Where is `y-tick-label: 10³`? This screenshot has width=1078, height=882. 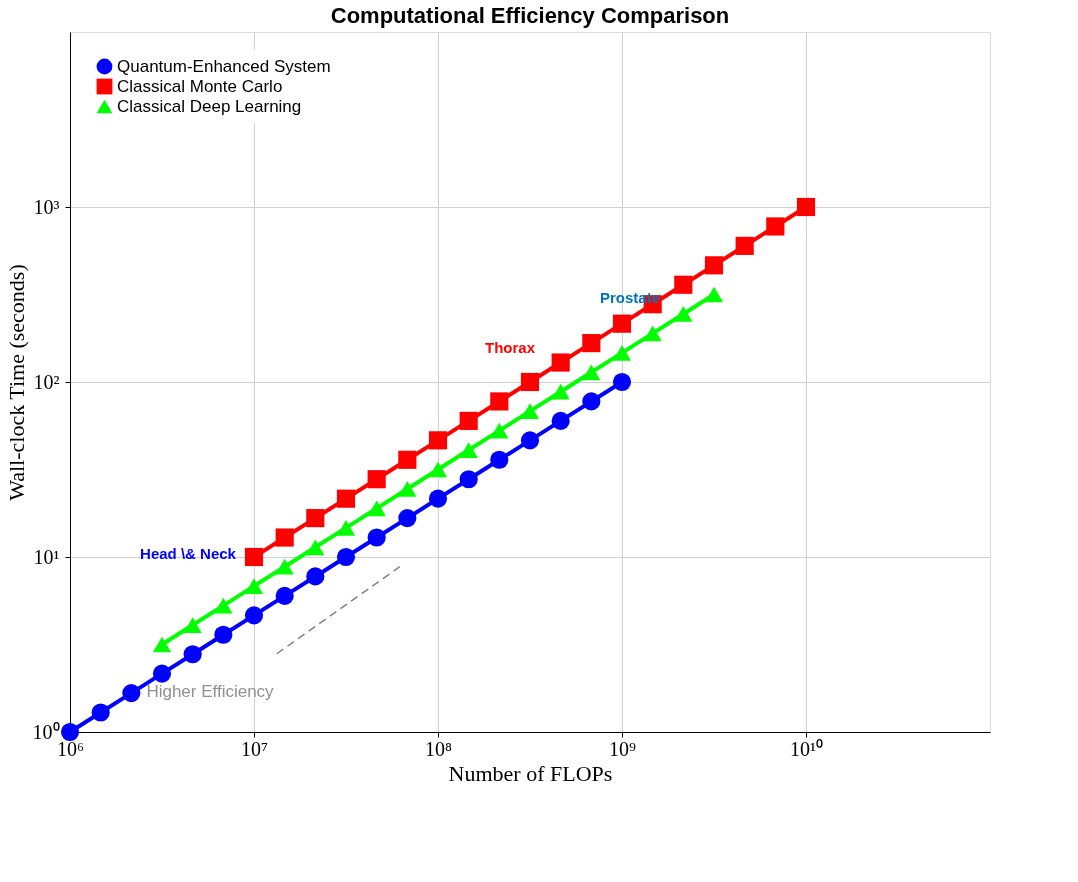
y-tick-label: 10³ is located at coordinates (46, 206).